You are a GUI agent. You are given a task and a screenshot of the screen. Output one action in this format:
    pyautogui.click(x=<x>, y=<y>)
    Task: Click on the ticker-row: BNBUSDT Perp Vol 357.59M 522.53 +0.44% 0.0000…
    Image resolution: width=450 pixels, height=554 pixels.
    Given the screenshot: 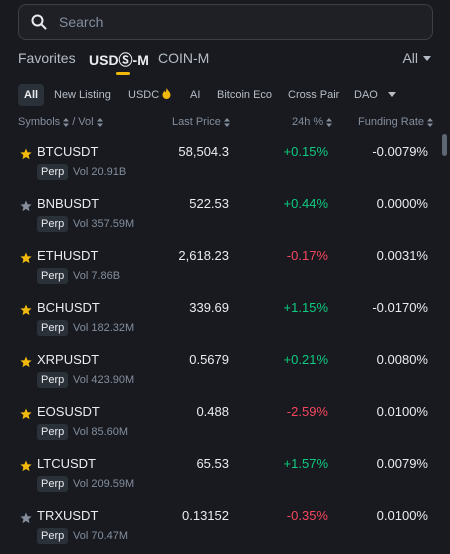 What is the action you would take?
    pyautogui.click(x=220, y=216)
    